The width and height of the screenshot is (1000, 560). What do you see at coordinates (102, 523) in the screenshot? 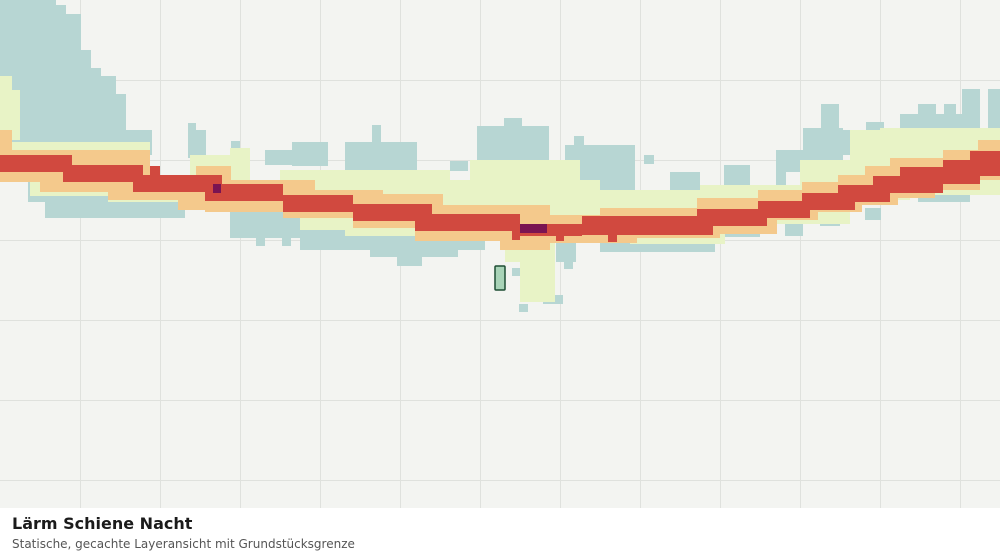
I see `map-title: Lärm Schiene Nacht` at bounding box center [102, 523].